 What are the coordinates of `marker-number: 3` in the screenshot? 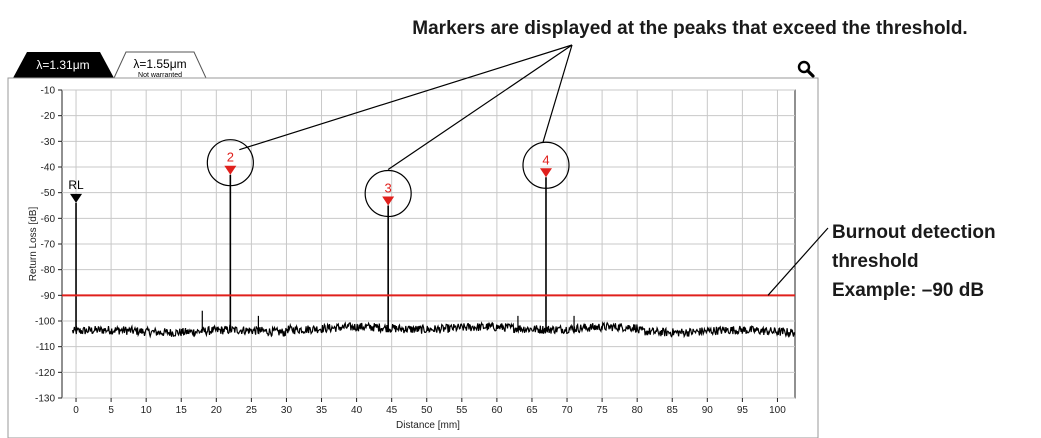 It's located at (388, 188).